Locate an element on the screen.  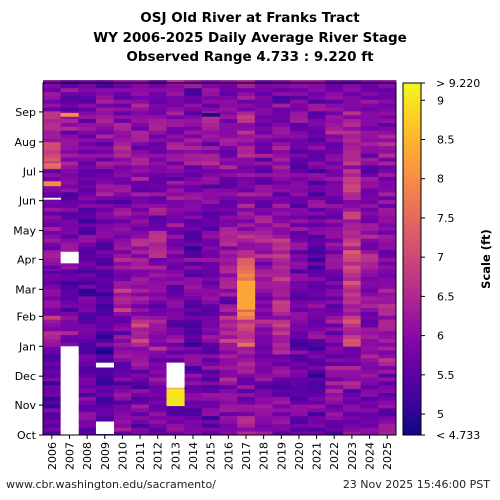
heatmap-column-2018 is located at coordinates (263, 258).